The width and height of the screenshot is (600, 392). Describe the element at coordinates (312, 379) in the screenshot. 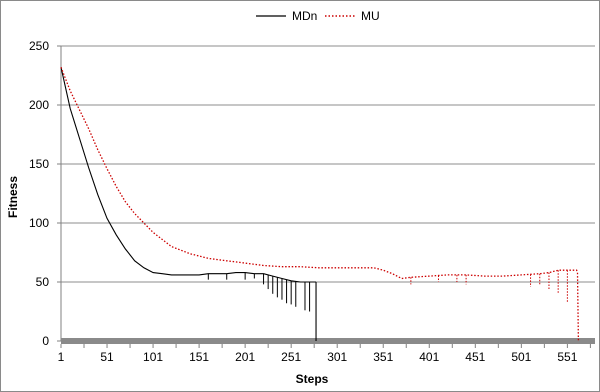

I see `x-axis-title: Steps` at that location.